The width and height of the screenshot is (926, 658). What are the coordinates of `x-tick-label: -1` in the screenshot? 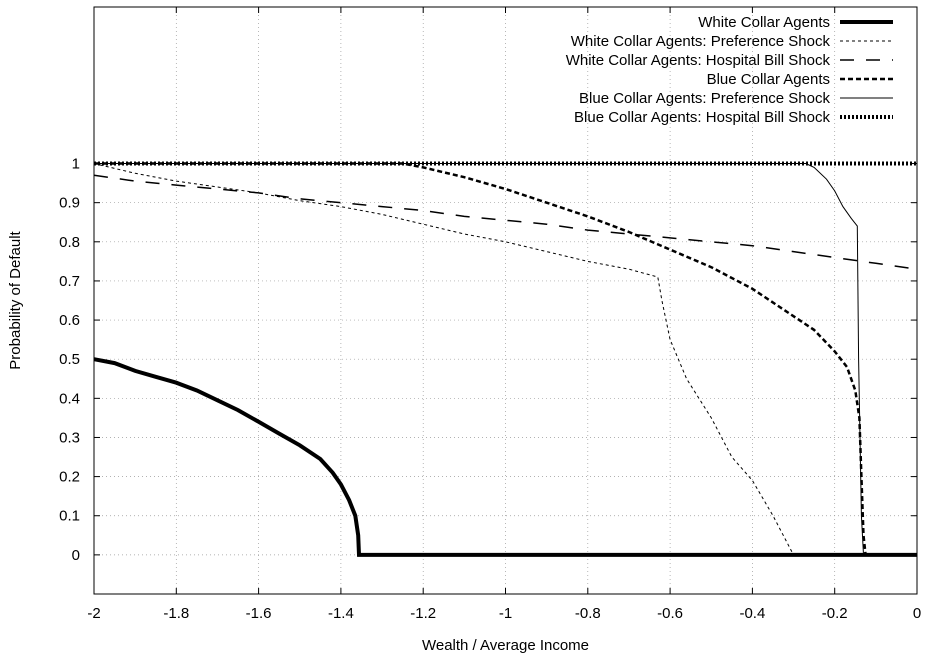 It's located at (505, 613).